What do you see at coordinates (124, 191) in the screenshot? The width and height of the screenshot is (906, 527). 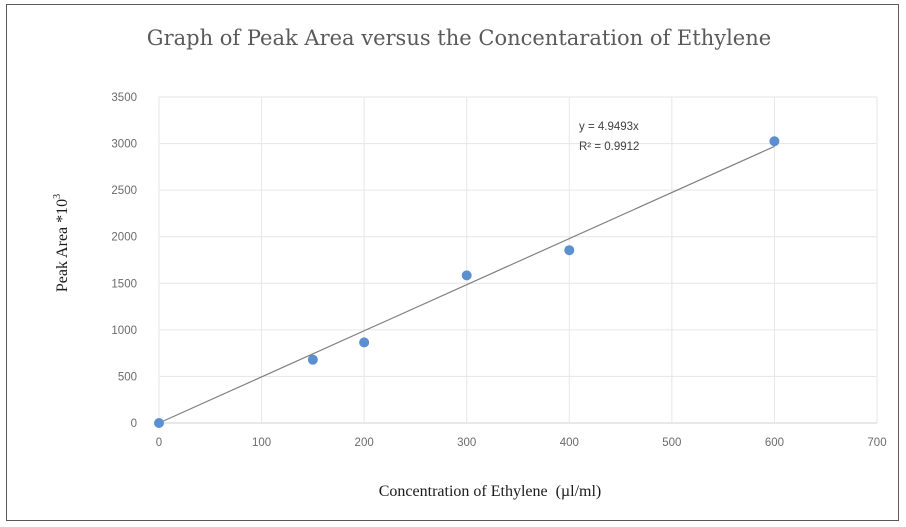 I see `y-tick-label: 2500` at bounding box center [124, 191].